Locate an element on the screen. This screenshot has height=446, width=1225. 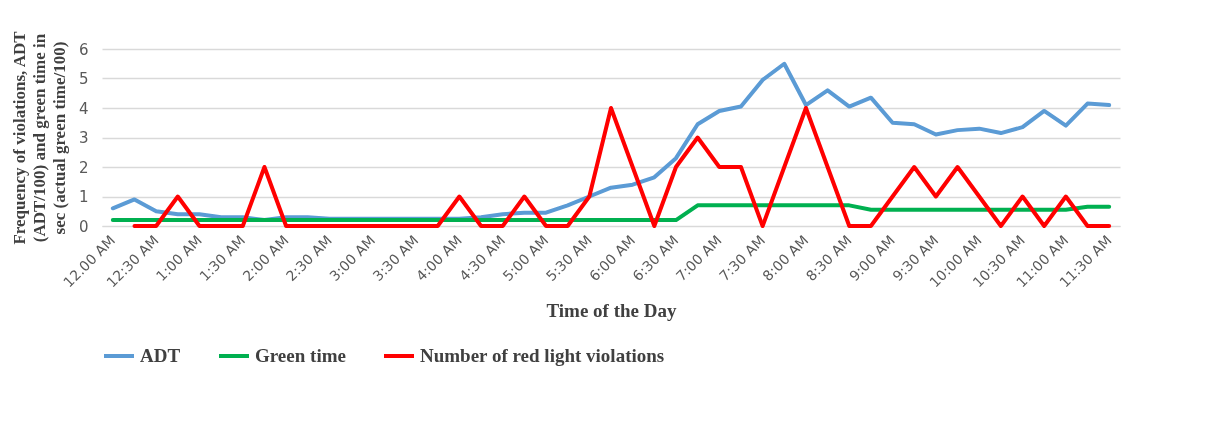
y-tick-label: 3 is located at coordinates (83, 138).